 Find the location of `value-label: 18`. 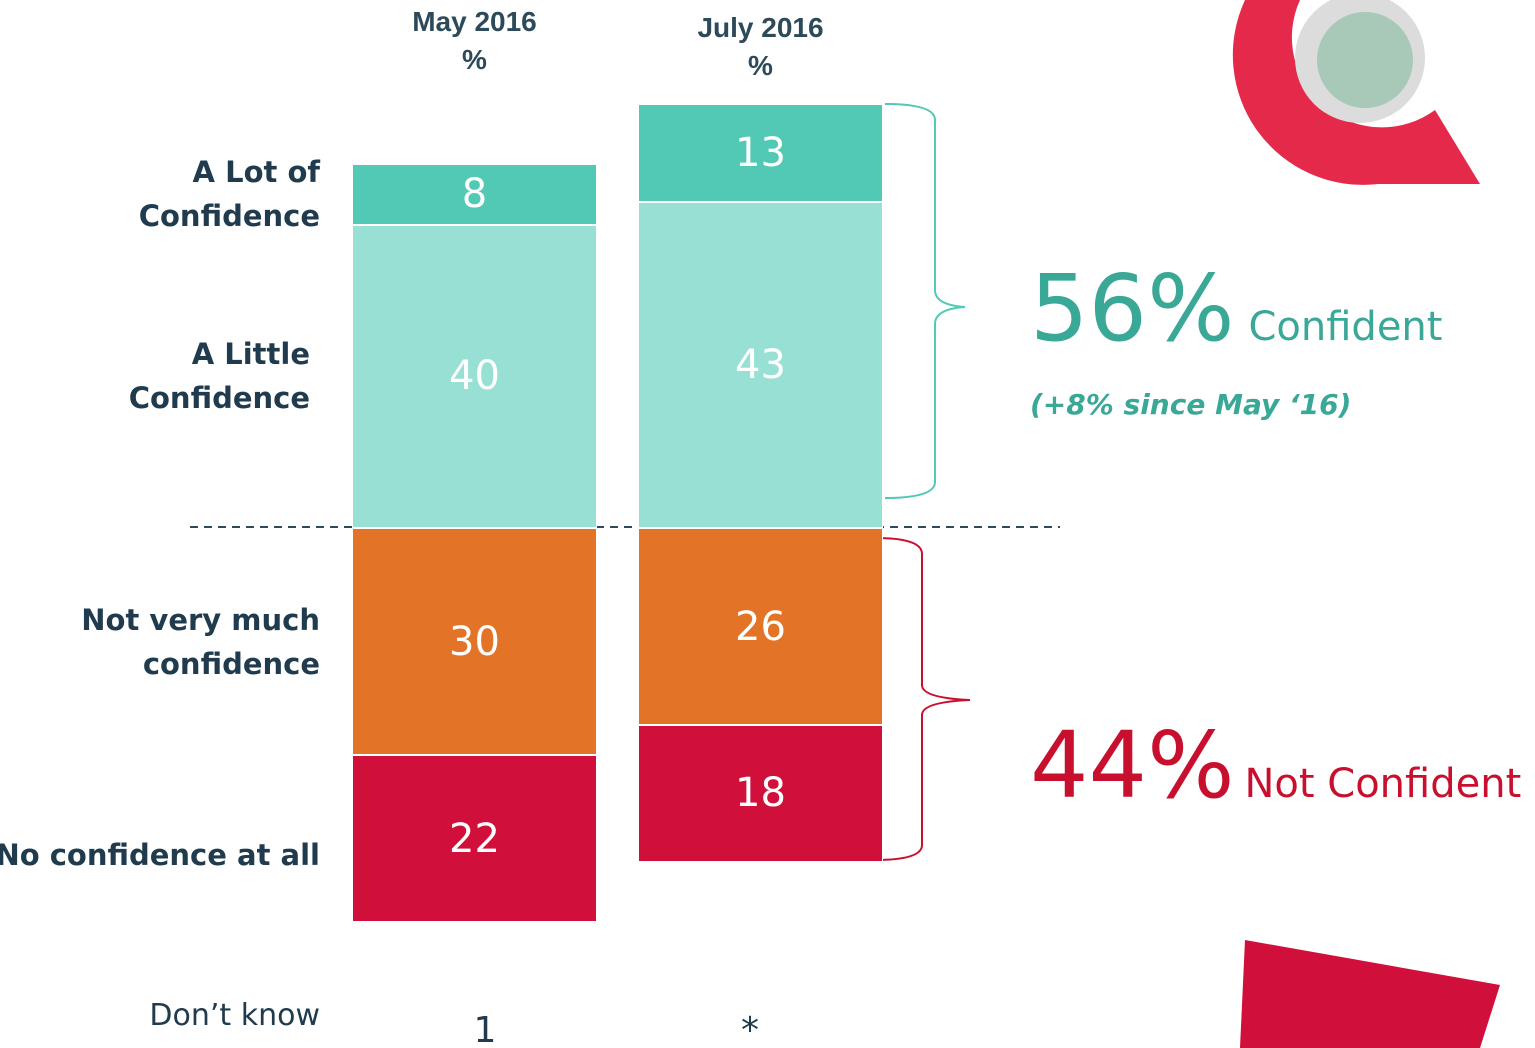

value-label: 18 is located at coordinates (760, 793).